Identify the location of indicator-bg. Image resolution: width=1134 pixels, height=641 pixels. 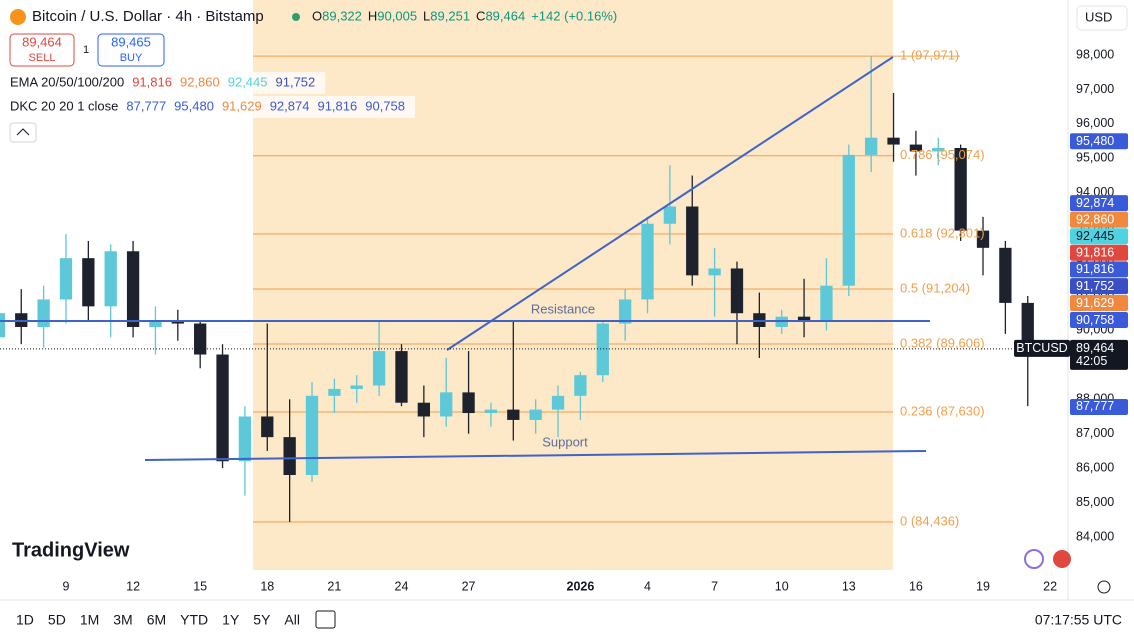
(166, 83).